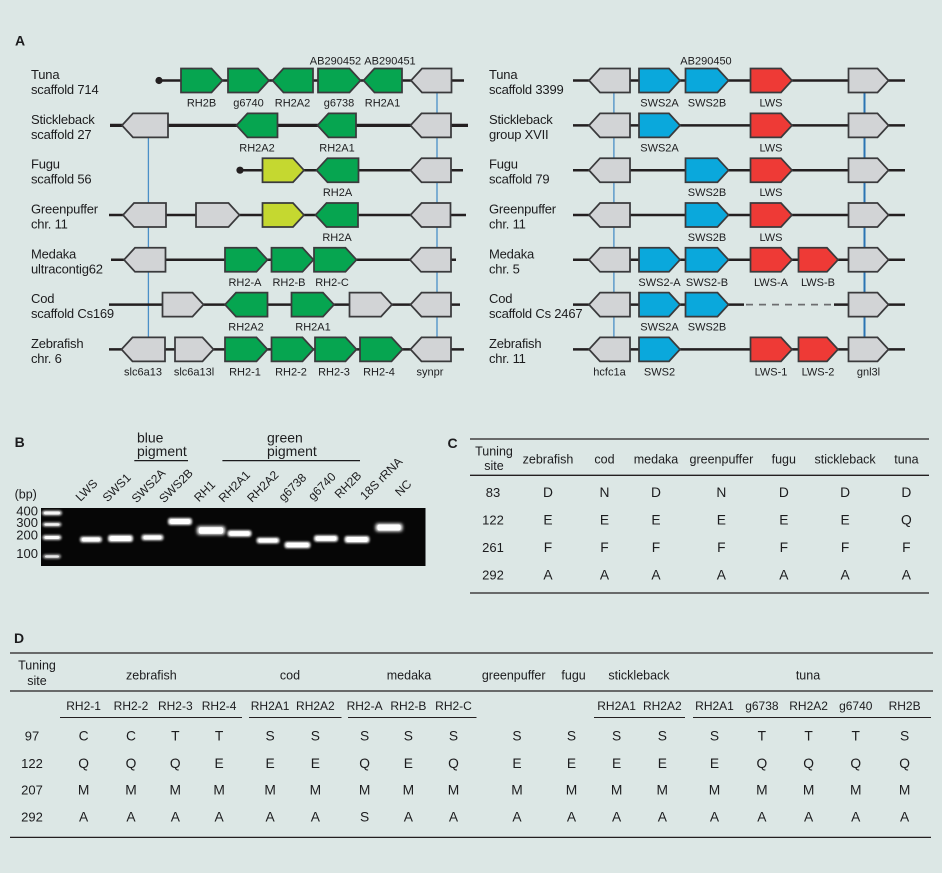 The height and width of the screenshot is (873, 942). What do you see at coordinates (61, 134) in the screenshot?
I see `svg-text: scaffold 27` at bounding box center [61, 134].